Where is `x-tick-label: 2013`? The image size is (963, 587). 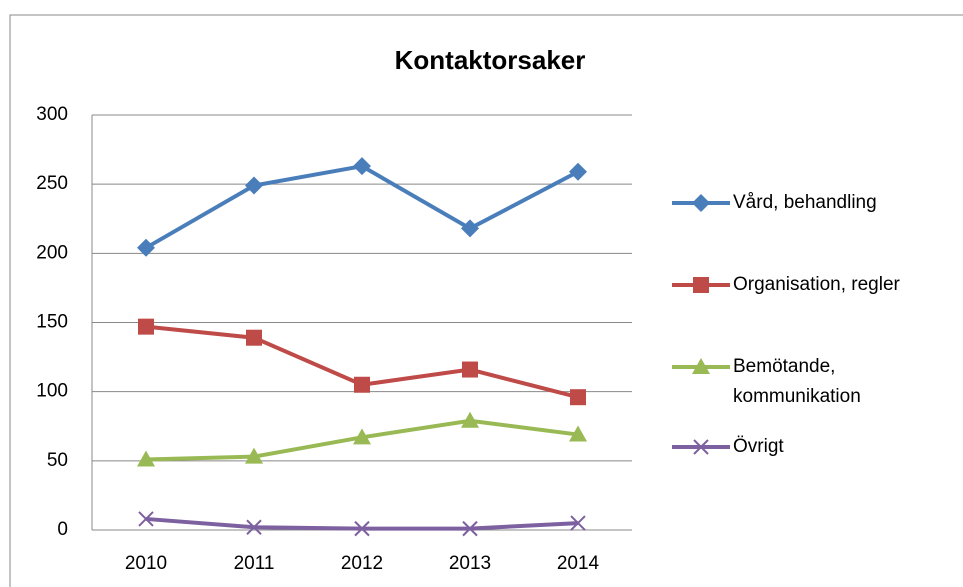
x-tick-label: 2013 is located at coordinates (470, 563).